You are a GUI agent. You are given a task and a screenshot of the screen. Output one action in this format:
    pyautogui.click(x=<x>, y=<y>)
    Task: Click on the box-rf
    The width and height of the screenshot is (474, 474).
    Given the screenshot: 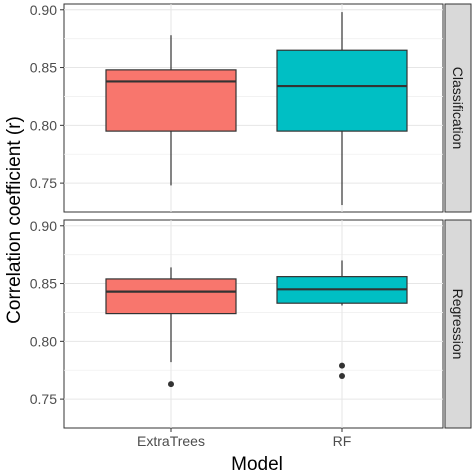 What is the action you would take?
    pyautogui.click(x=342, y=90)
    